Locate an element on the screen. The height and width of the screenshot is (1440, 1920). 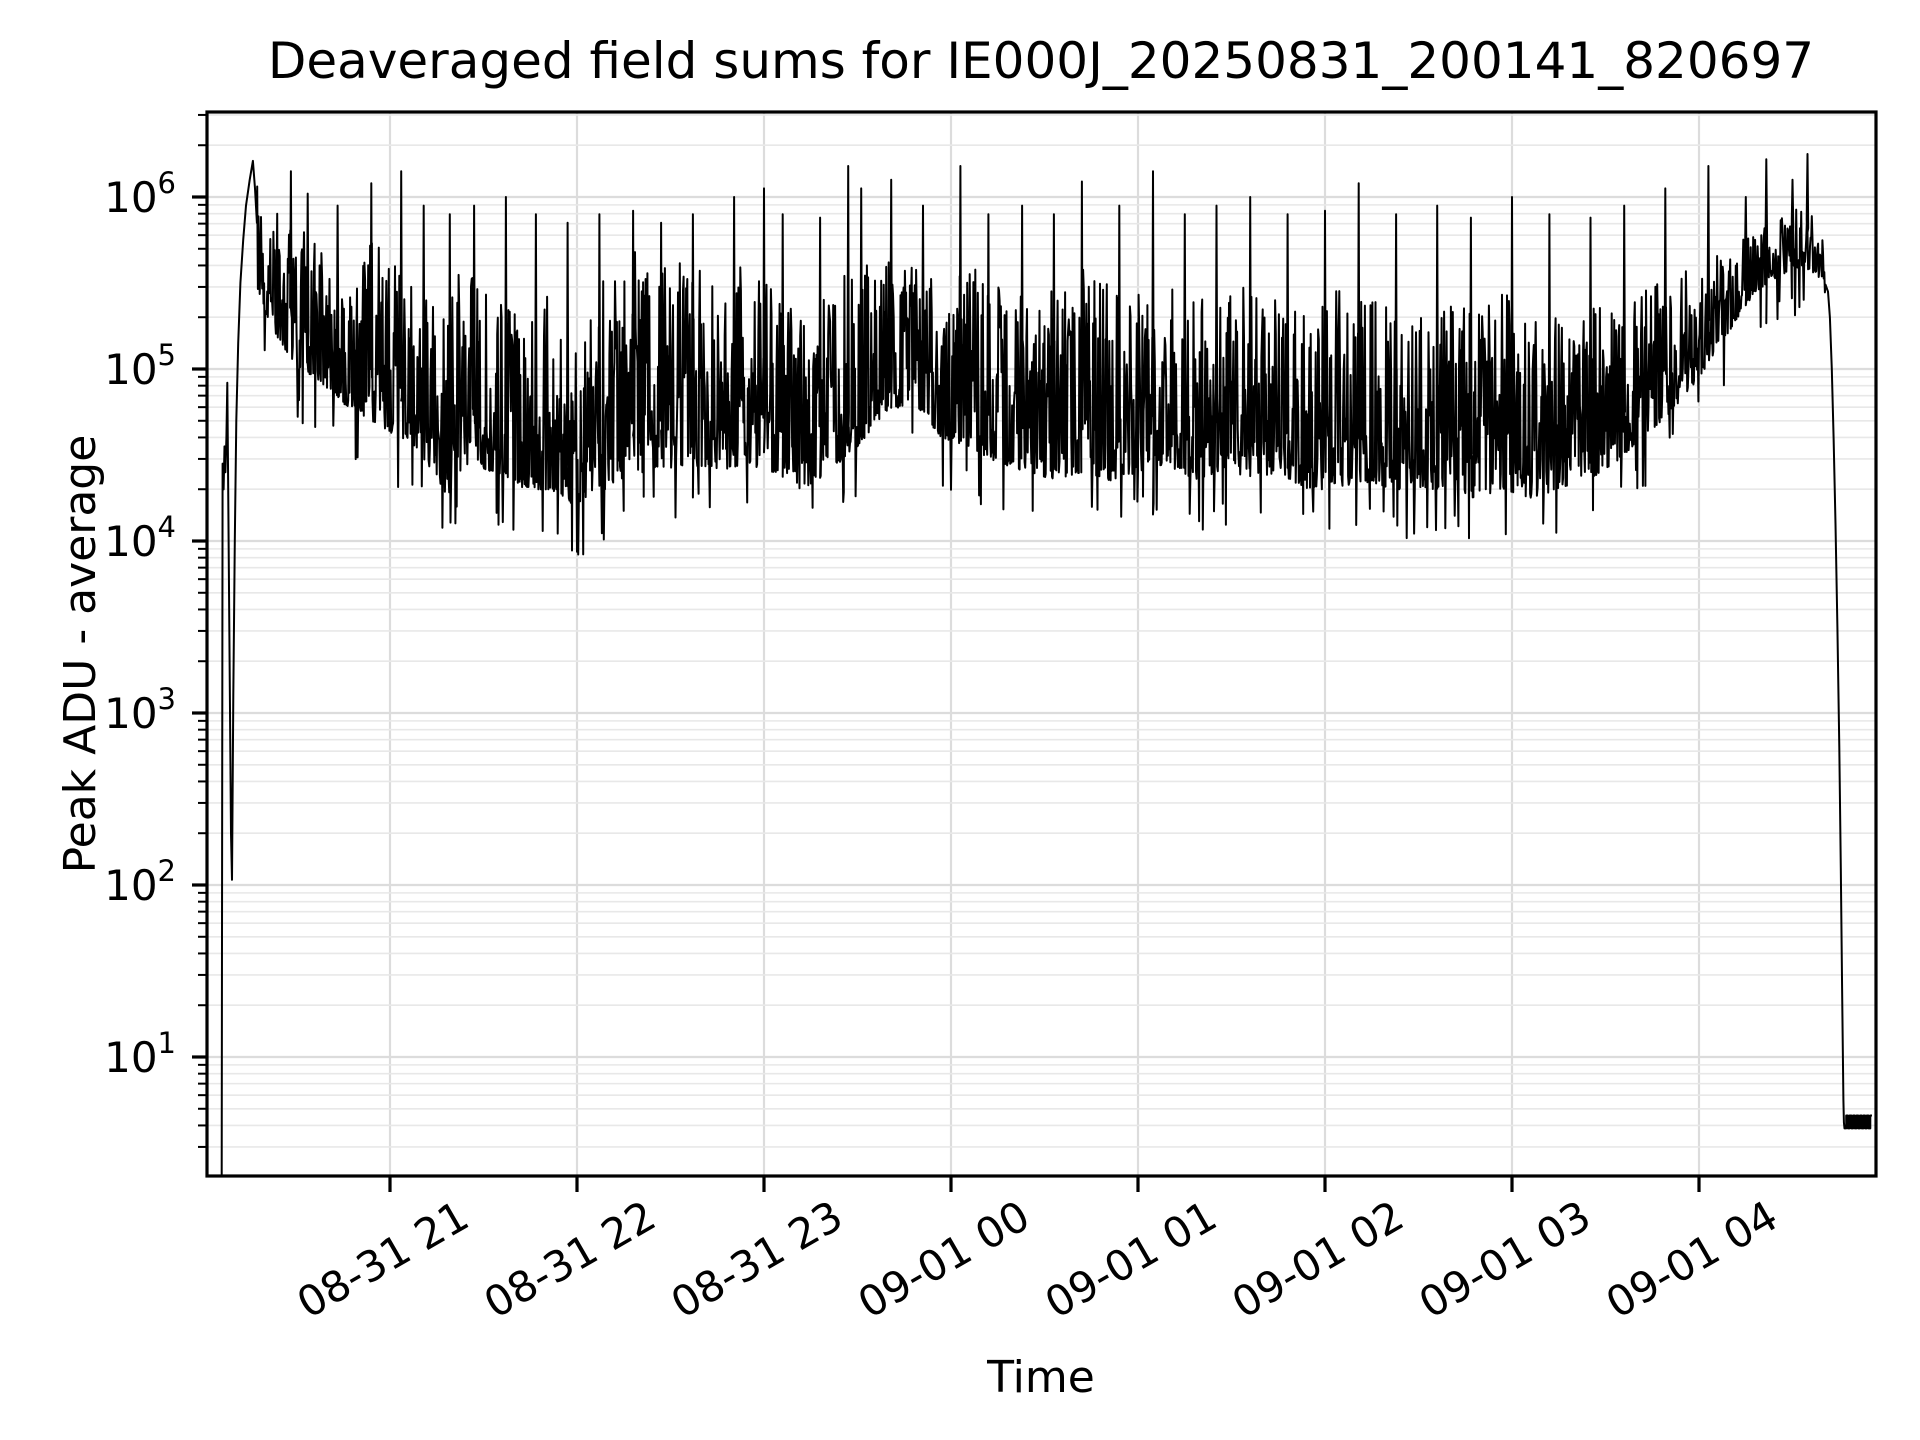
x-tick-label: 08-31 23 is located at coordinates (757, 1259).